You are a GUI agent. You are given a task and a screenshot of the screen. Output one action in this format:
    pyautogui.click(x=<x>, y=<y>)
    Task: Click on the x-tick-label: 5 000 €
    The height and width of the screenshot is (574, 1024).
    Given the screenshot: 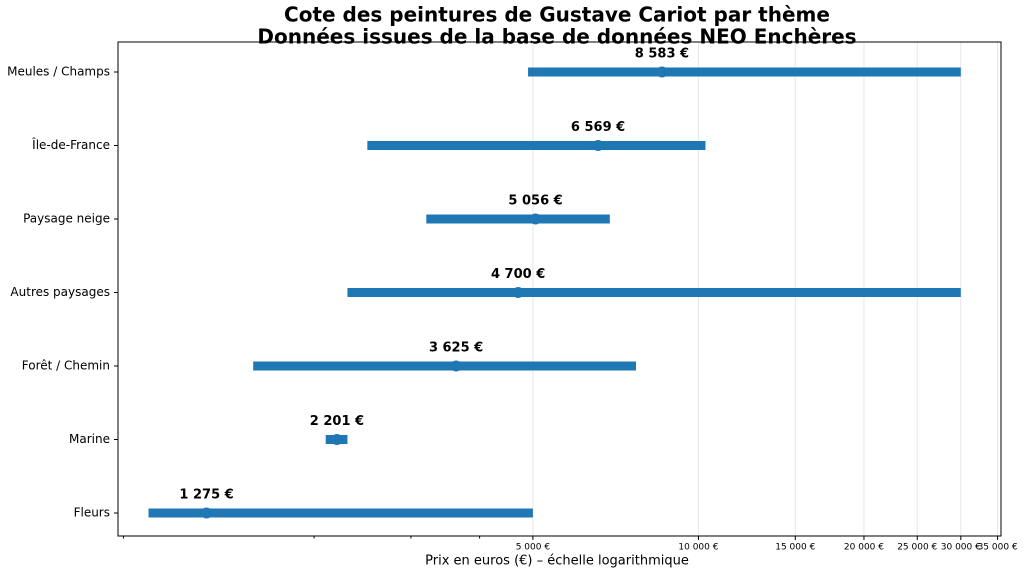 What is the action you would take?
    pyautogui.click(x=533, y=548)
    